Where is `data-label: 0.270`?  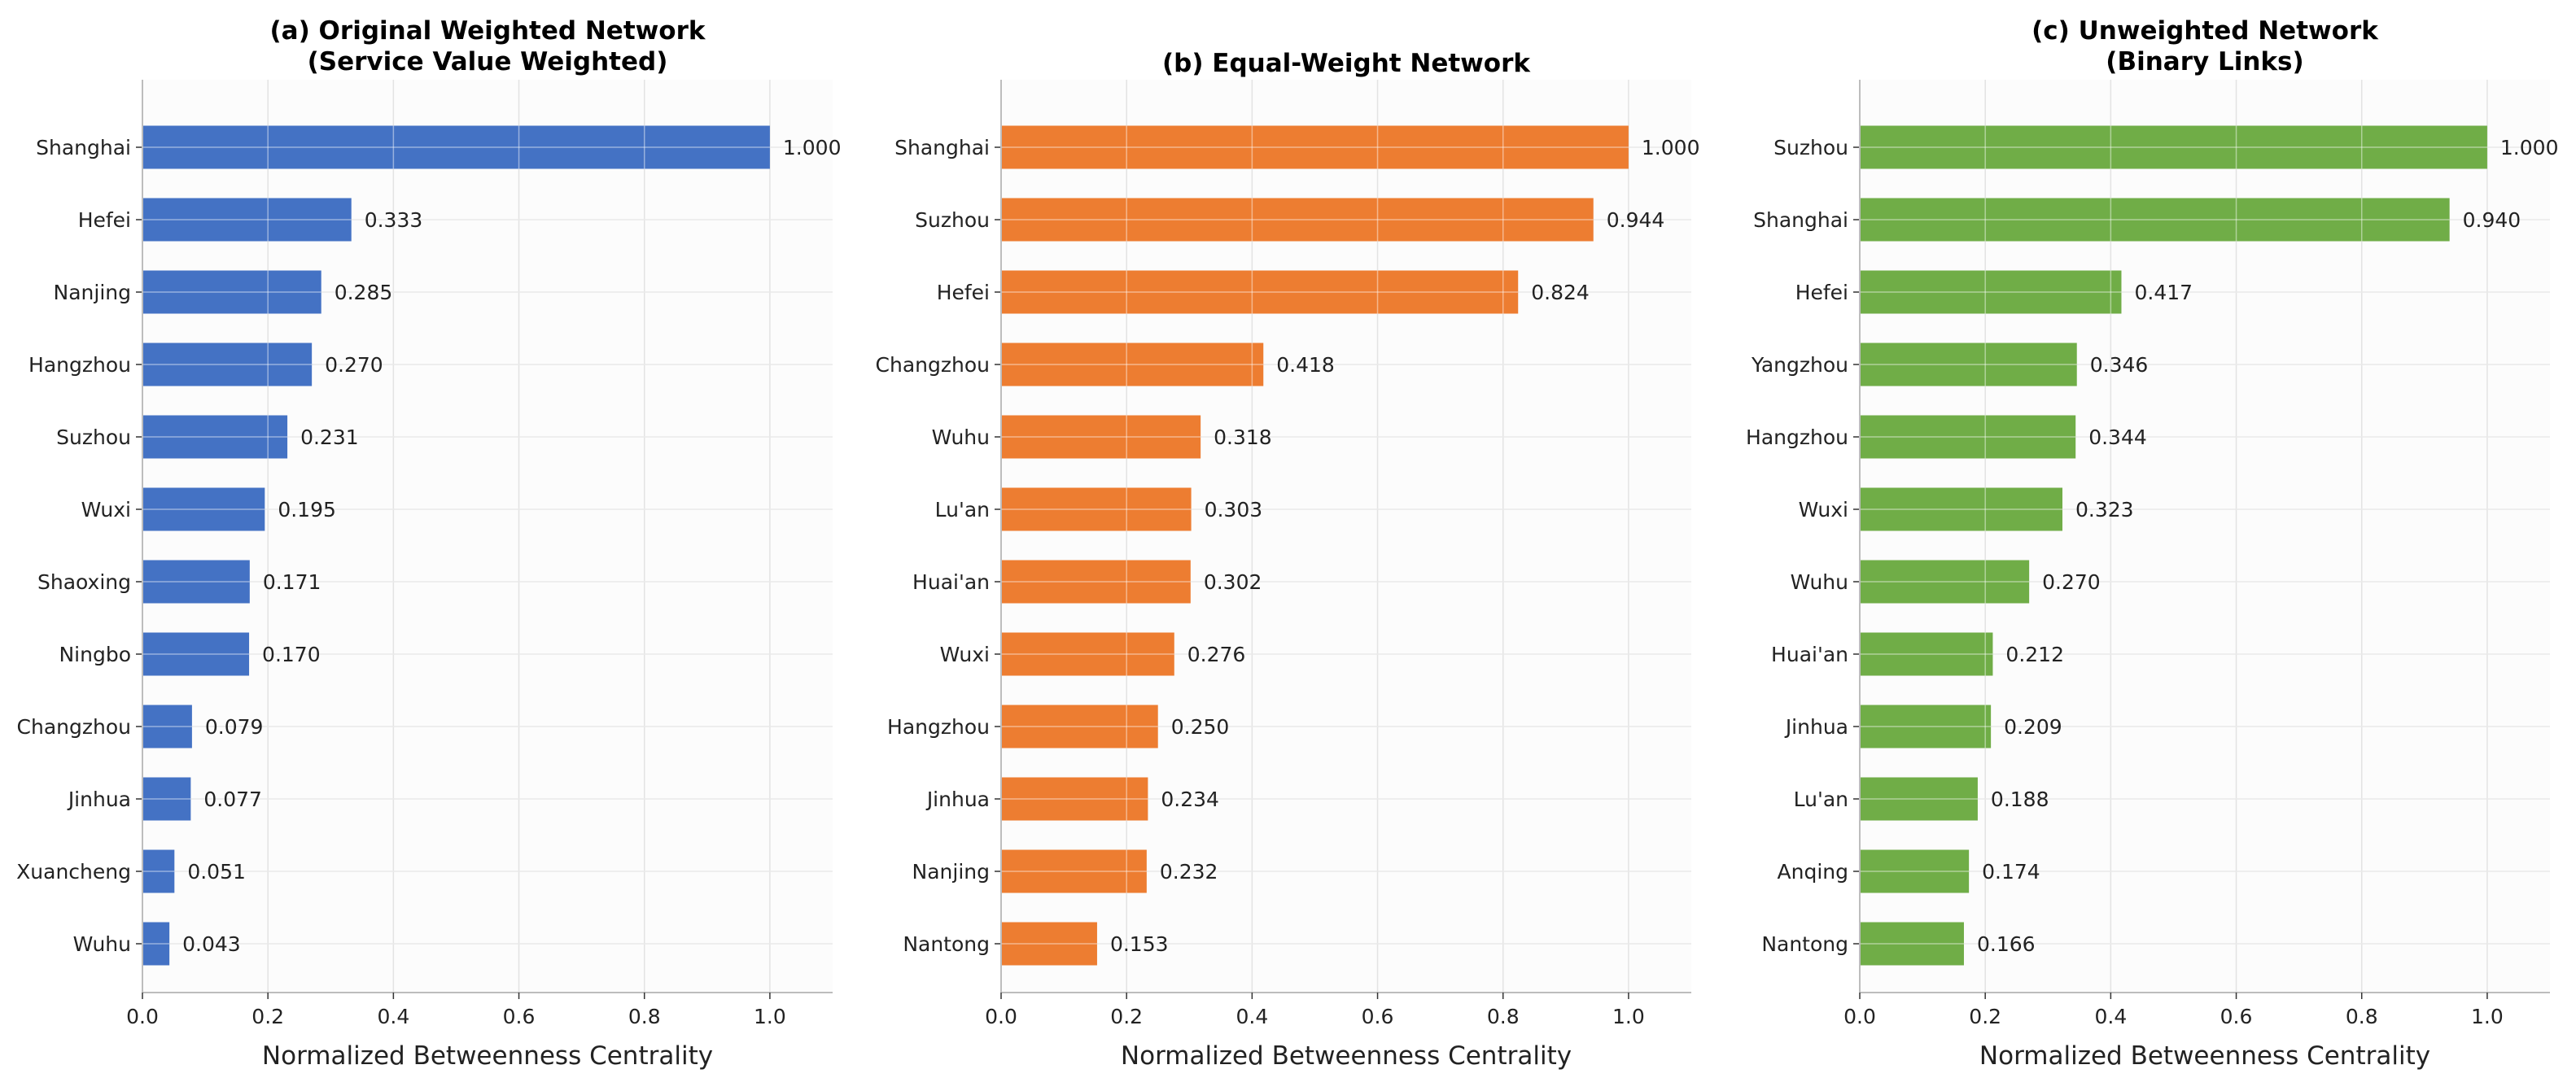
data-label: 0.270 is located at coordinates (2071, 582).